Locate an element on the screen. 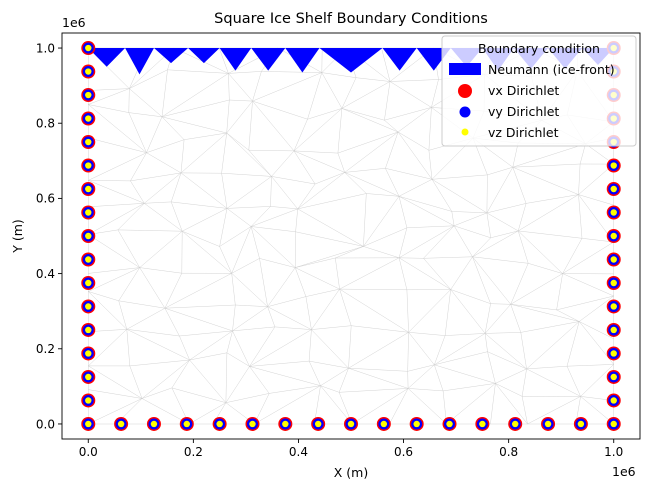 The image size is (651, 491). x-tick-label: 0.4 is located at coordinates (298, 452).